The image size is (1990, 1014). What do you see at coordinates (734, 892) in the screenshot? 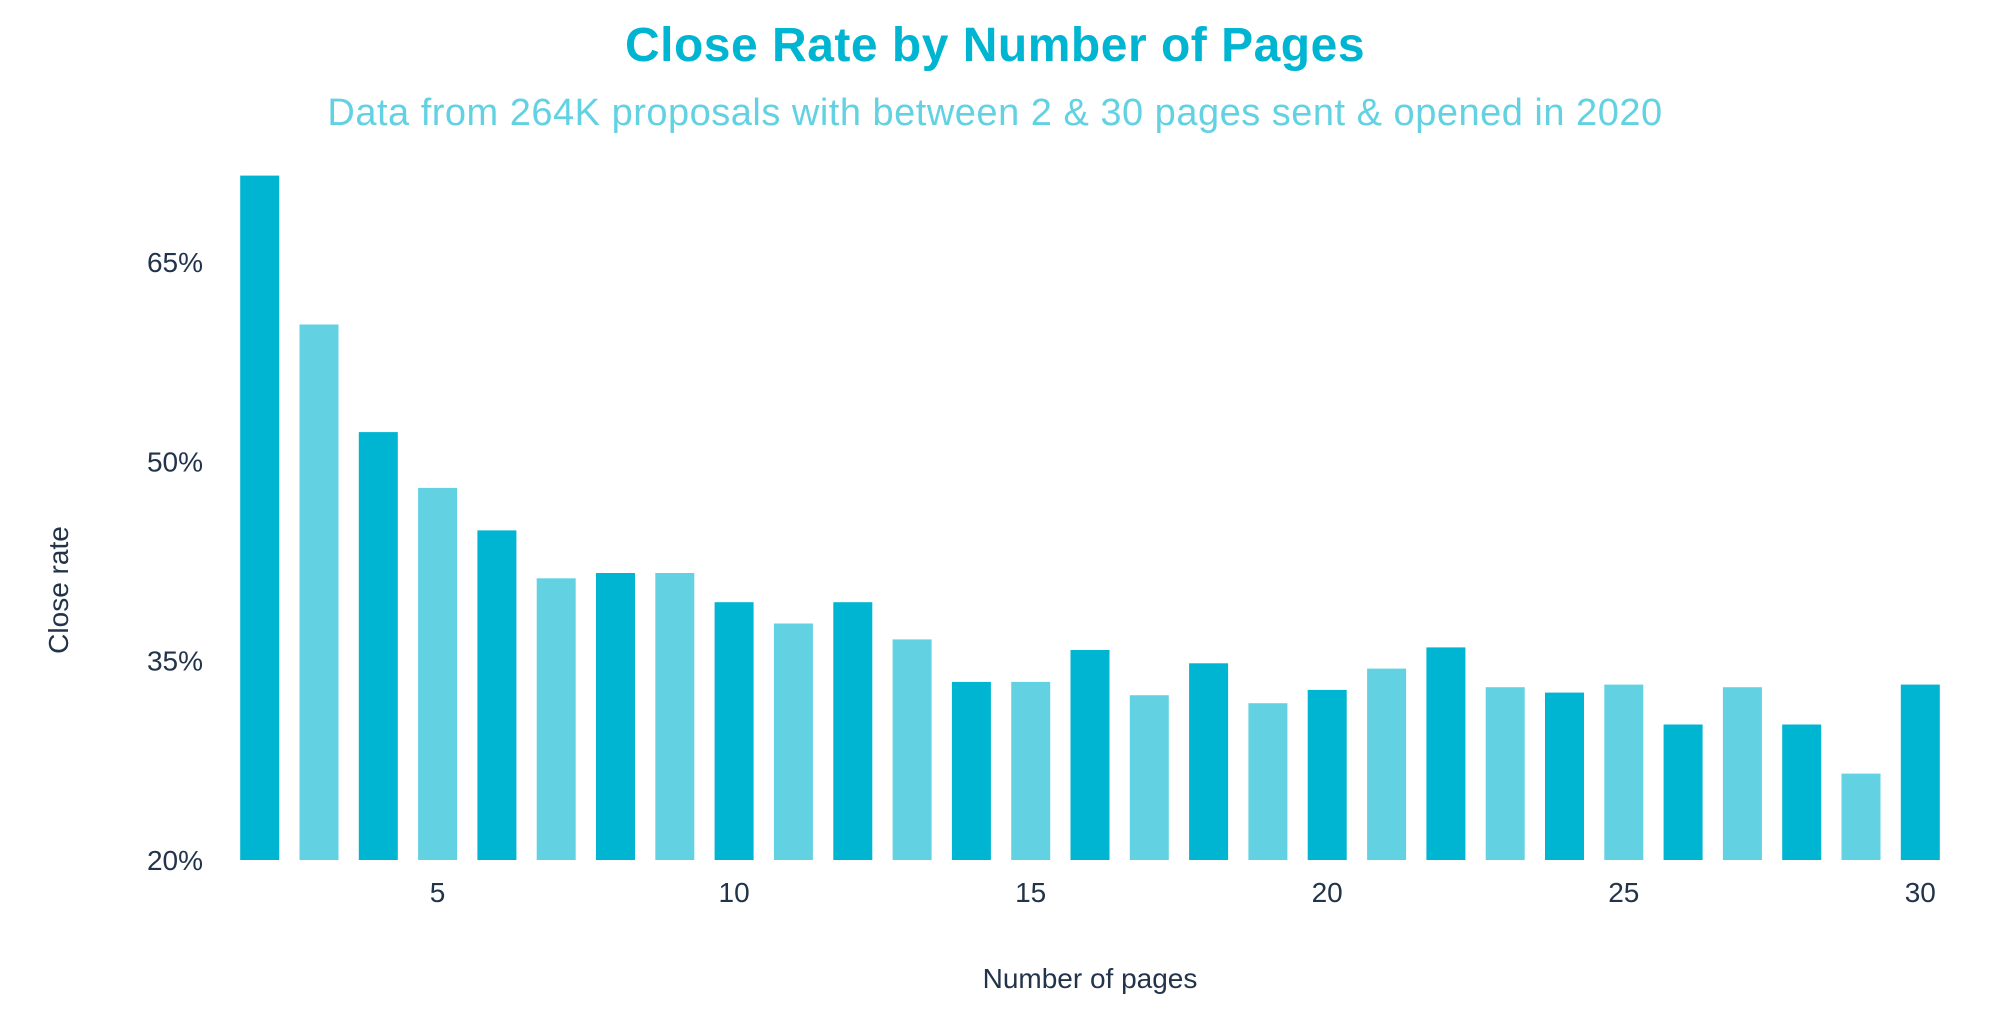
I see `x-tick-label: 10` at bounding box center [734, 892].